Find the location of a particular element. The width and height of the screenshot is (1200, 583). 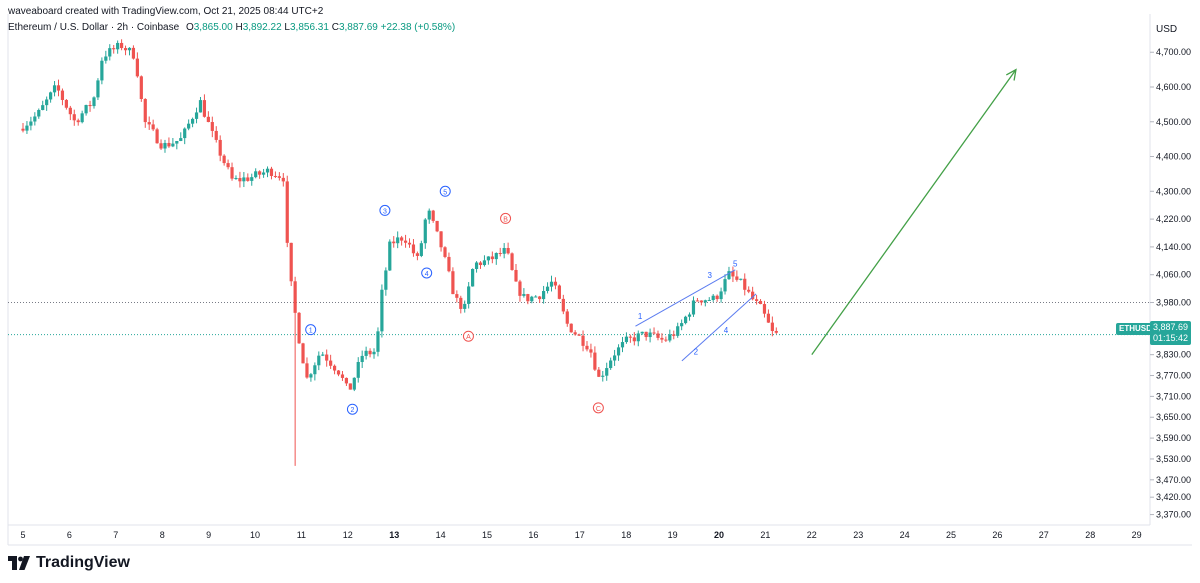

price-tick-label: 4,300.00 is located at coordinates (1173, 191).